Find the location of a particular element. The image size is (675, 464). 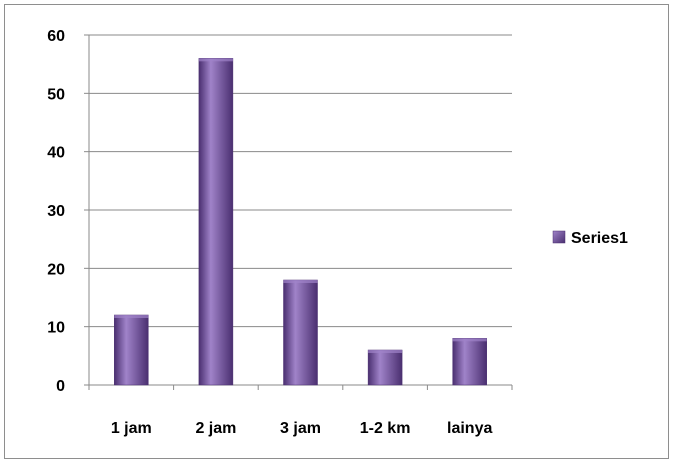

y-tick-label: 40 is located at coordinates (56, 153).